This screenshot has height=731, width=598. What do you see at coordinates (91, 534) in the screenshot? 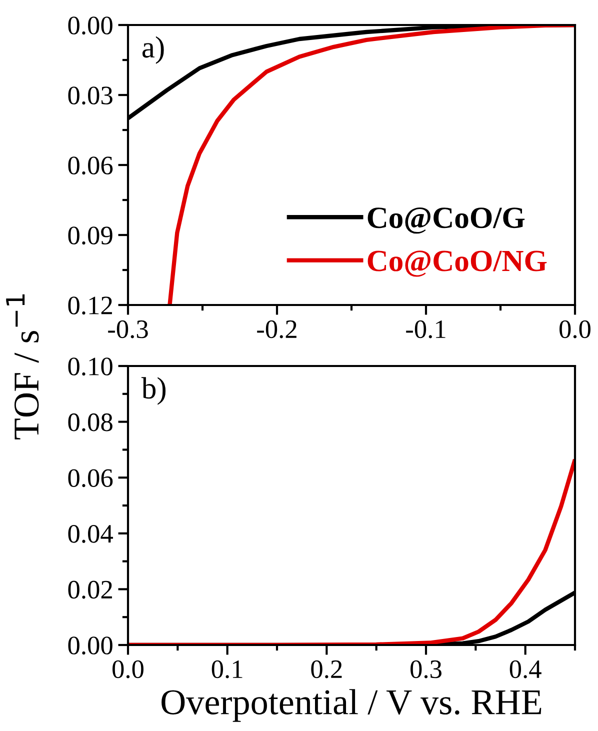
I see `y-tick-label: 0.04` at bounding box center [91, 534].